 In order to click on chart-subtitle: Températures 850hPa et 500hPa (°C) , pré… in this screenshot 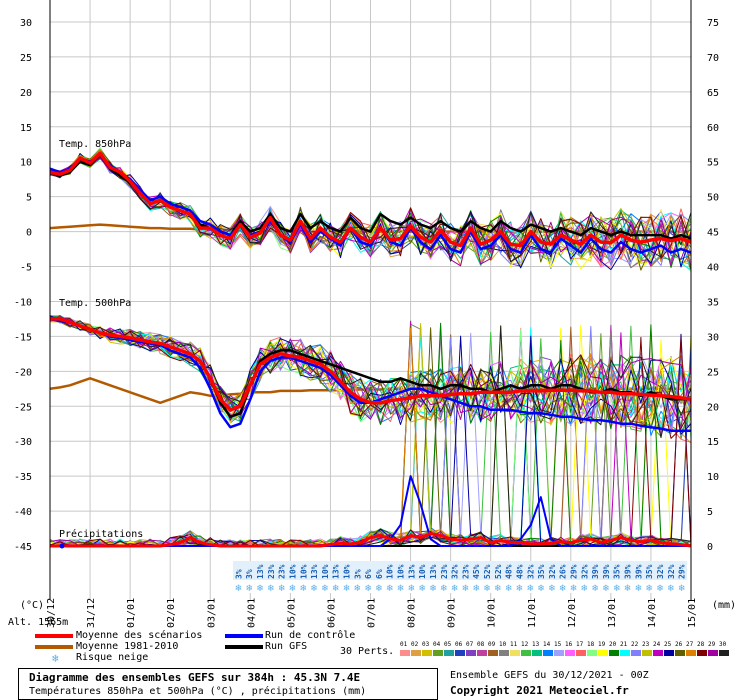, I will do `click(198, 691)`.